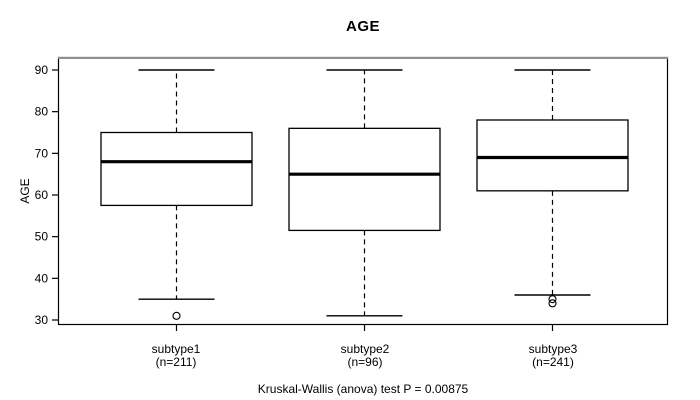 The height and width of the screenshot is (400, 700). What do you see at coordinates (42, 70) in the screenshot?
I see `y-tick-label: 90` at bounding box center [42, 70].